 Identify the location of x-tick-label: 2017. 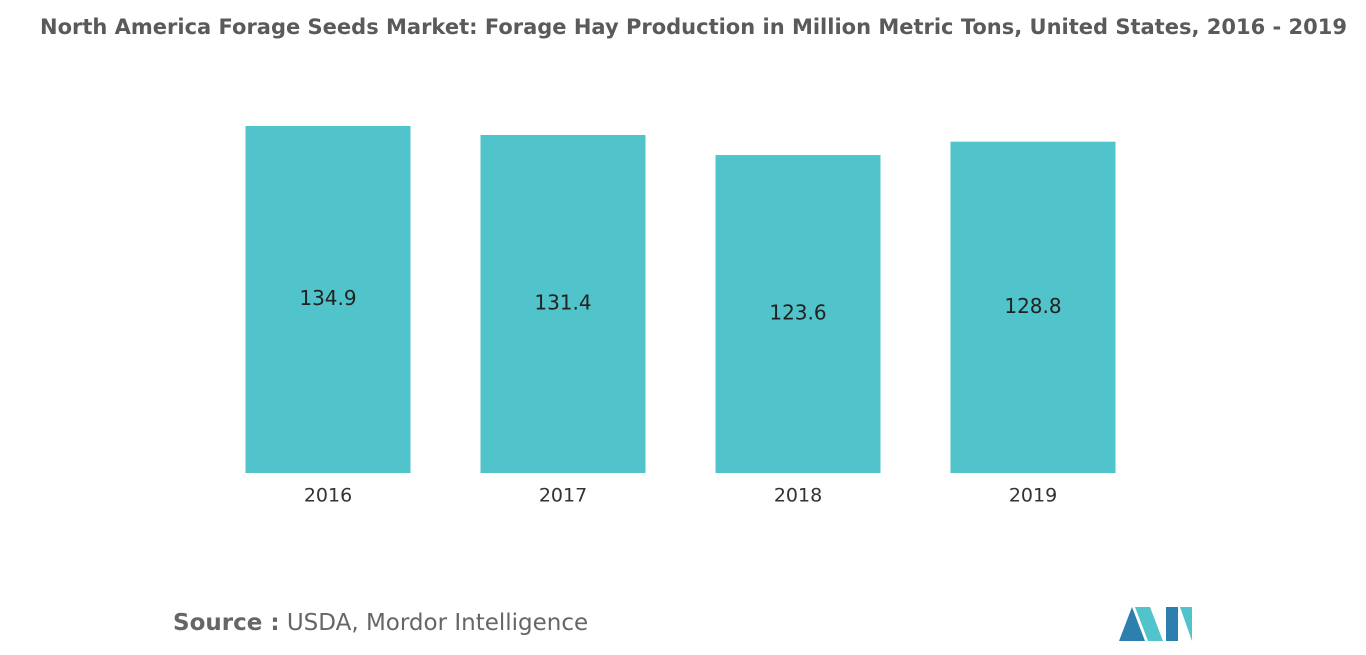
(563, 496).